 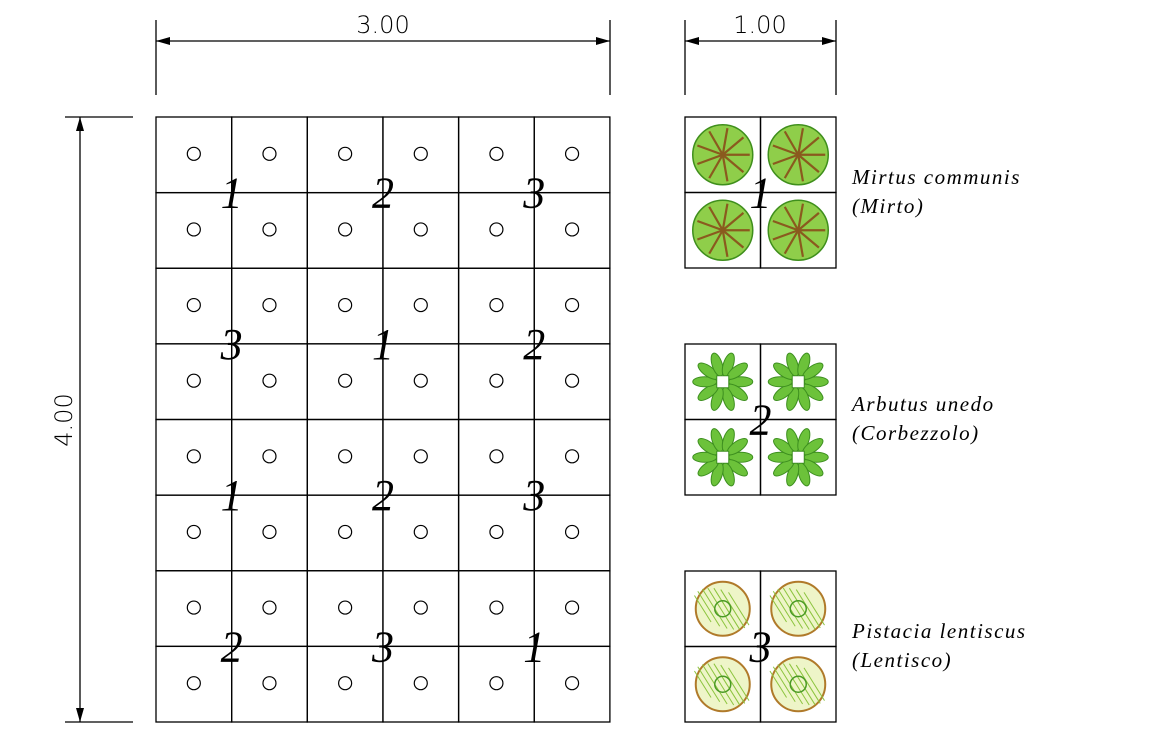 What do you see at coordinates (64, 419) in the screenshot?
I see `height-dimension: 4.00` at bounding box center [64, 419].